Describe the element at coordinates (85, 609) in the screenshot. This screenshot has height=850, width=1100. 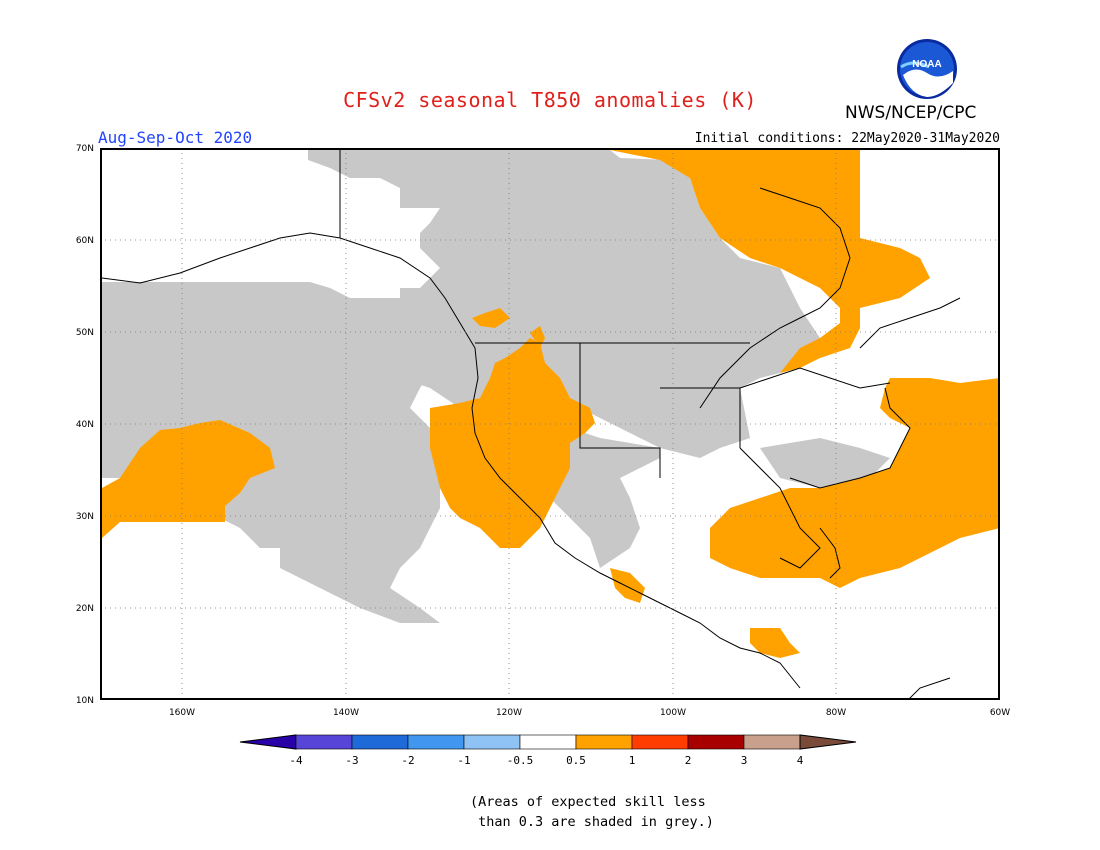
I see `lat-label: 20N` at that location.